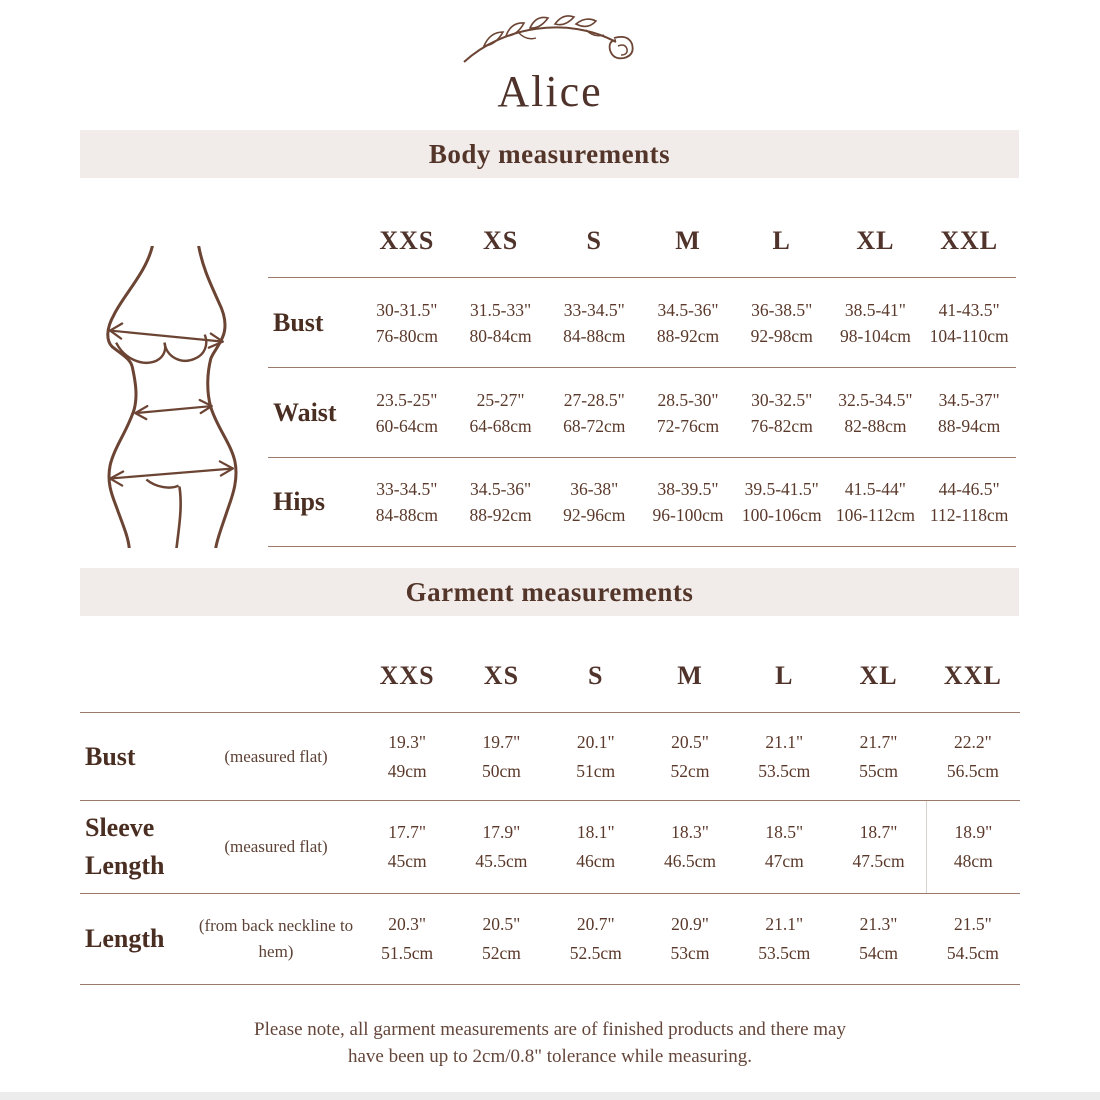 This screenshot has height=1100, width=1100. What do you see at coordinates (407, 756) in the screenshot?
I see `garment-bust-xxs: 19.3" 49cm` at bounding box center [407, 756].